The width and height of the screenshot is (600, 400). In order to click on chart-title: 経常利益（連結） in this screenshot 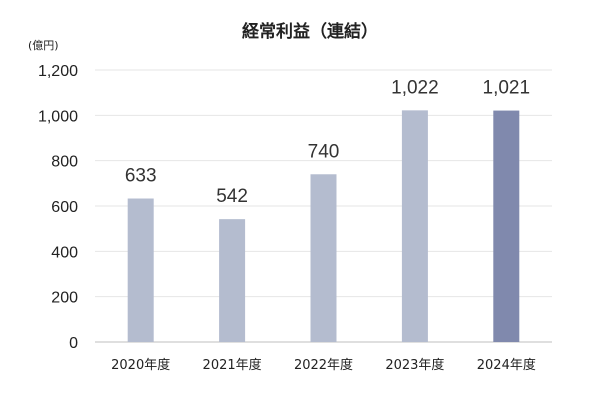, I will do `click(310, 31)`.